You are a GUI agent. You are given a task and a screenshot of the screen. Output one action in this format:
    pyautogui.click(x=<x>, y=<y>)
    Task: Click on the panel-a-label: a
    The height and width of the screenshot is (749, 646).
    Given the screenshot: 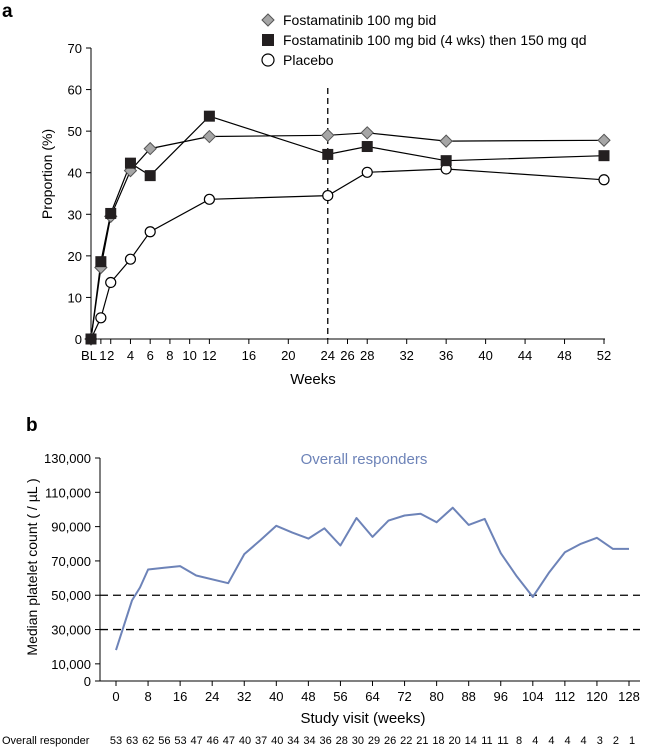 What is the action you would take?
    pyautogui.click(x=7, y=11)
    